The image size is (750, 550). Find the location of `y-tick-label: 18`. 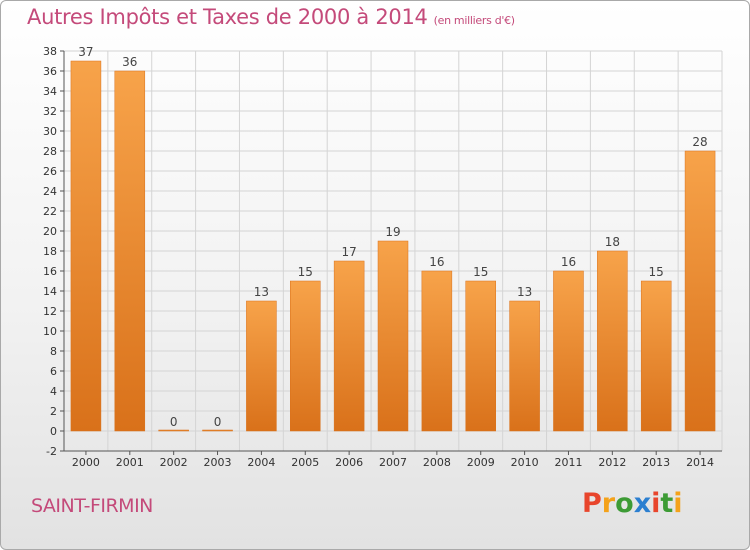

y-tick-label: 18 is located at coordinates (50, 251).